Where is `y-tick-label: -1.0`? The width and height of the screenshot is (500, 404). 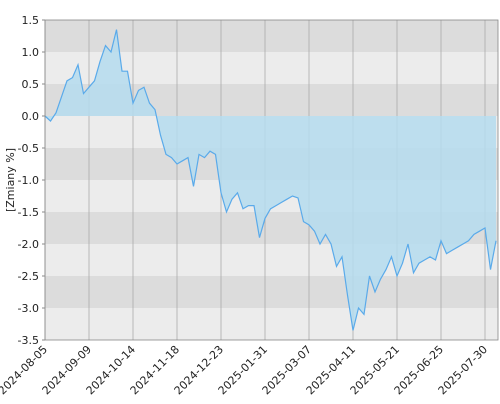 y-tick-label: -1.0 is located at coordinates (28, 180).